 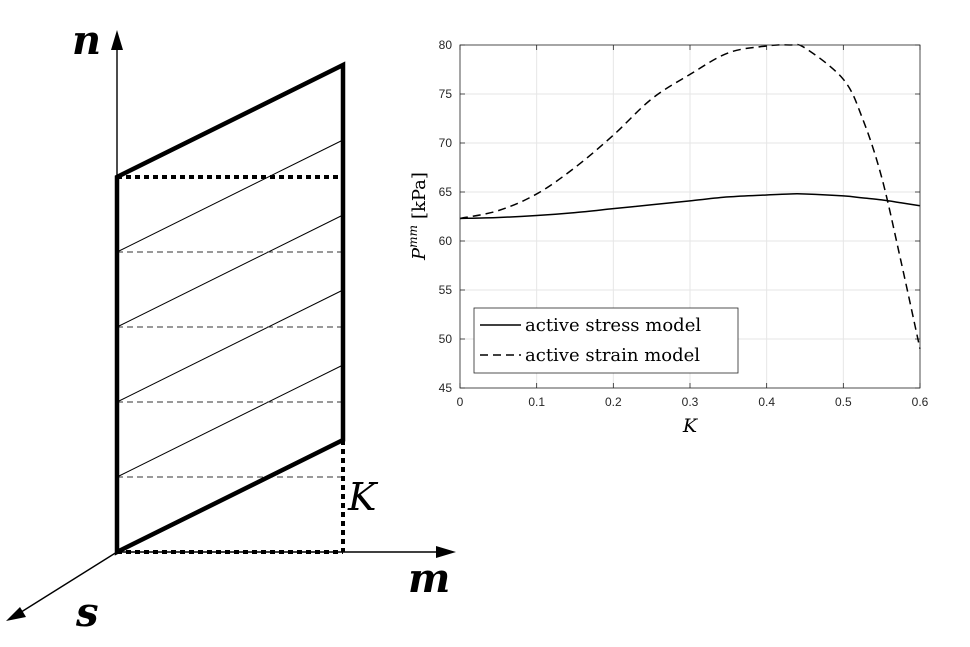 I want to click on x-tick-label: 0, so click(x=460, y=402).